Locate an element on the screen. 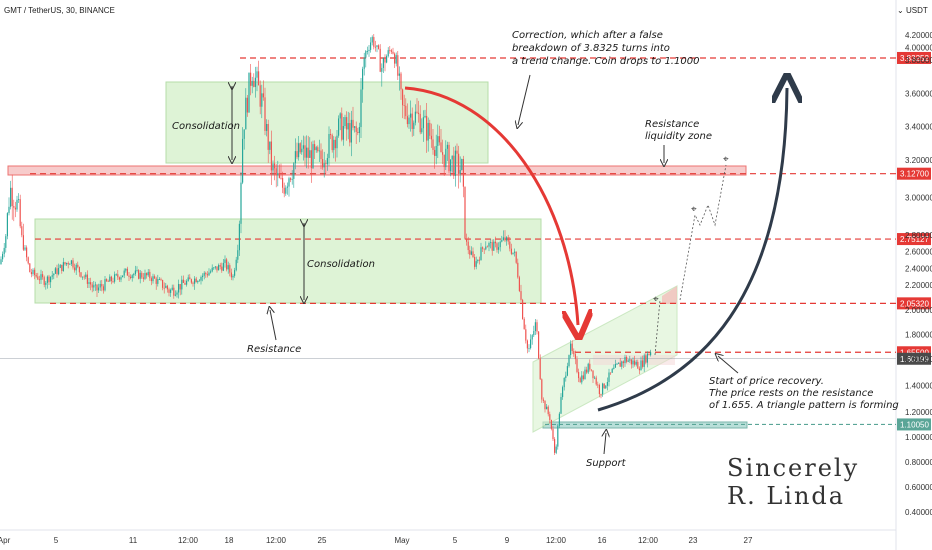 Image resolution: width=932 pixels, height=550 pixels. x-tick-label: 18 is located at coordinates (229, 540).